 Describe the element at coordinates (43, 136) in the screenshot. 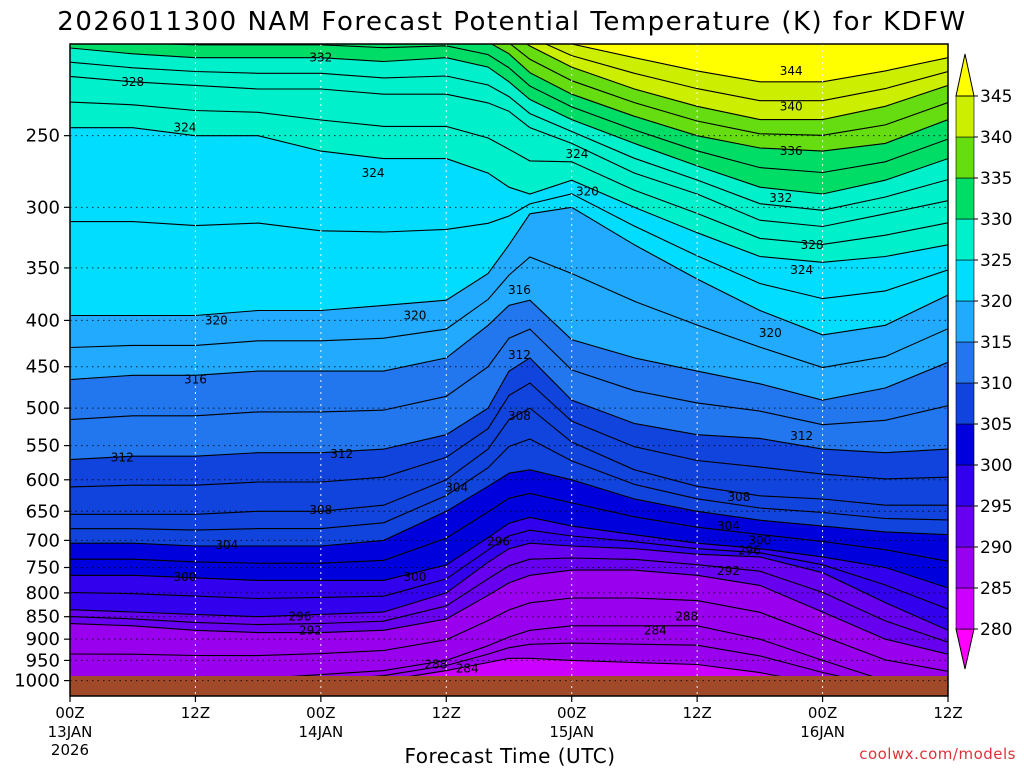

I see `y-tick-label: 250` at that location.